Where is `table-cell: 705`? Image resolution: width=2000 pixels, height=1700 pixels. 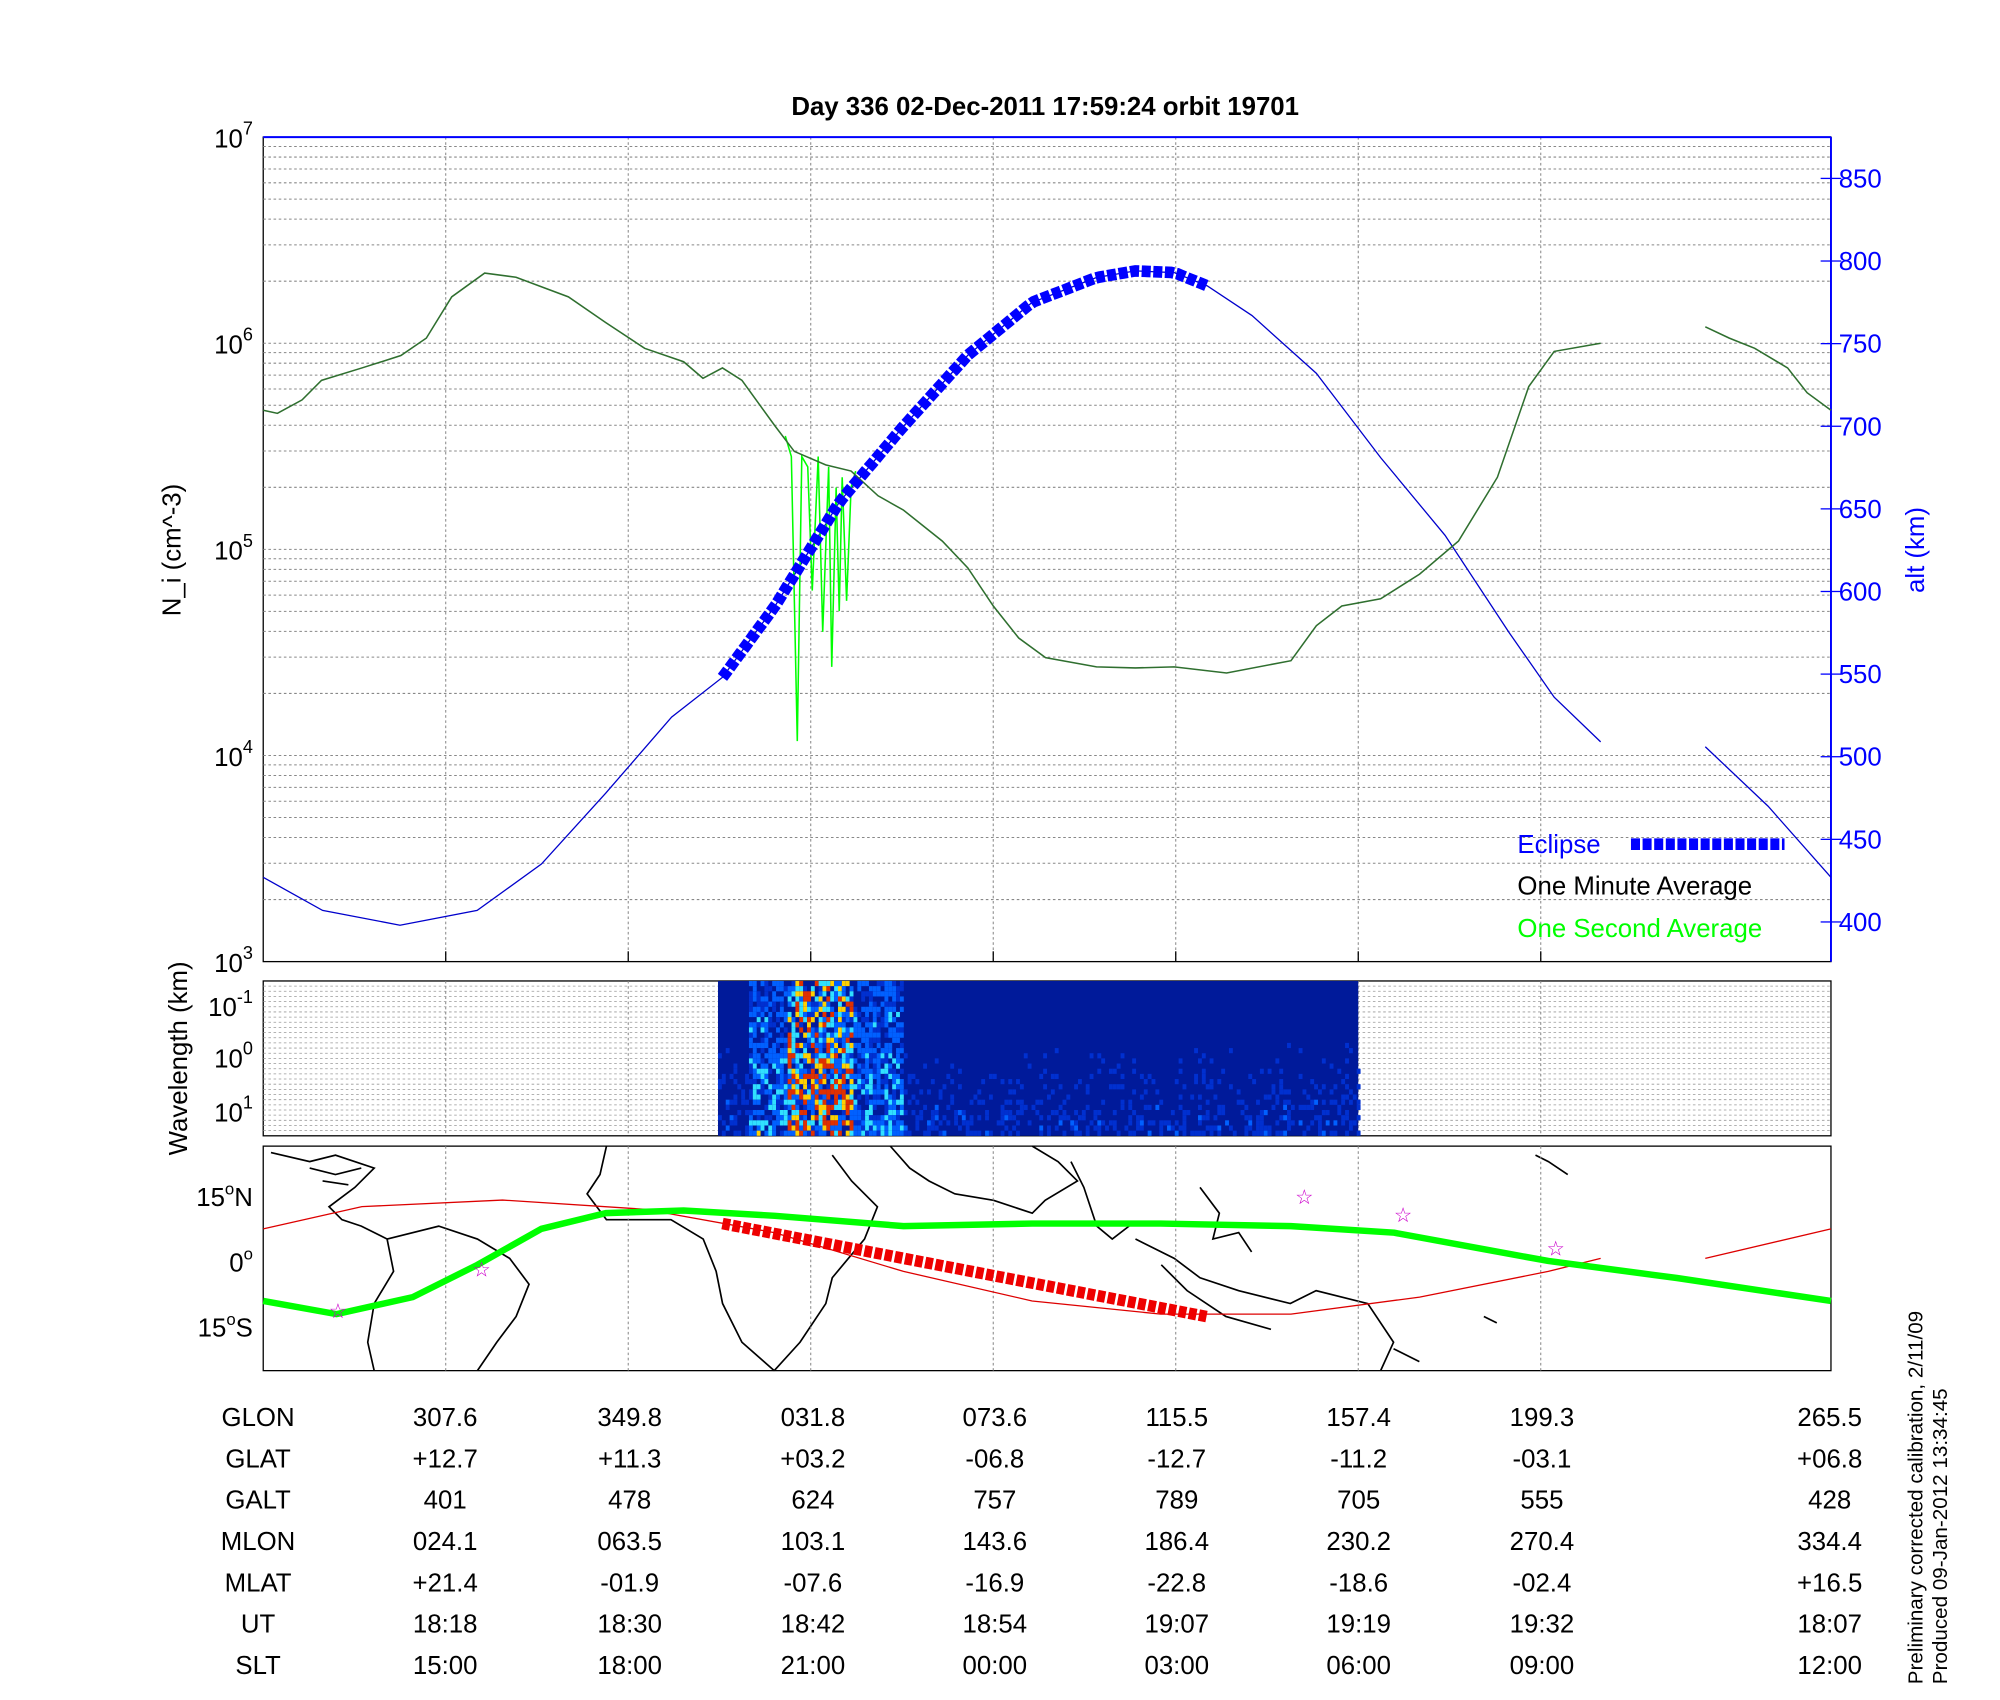 table-cell: 705 is located at coordinates (1358, 1501).